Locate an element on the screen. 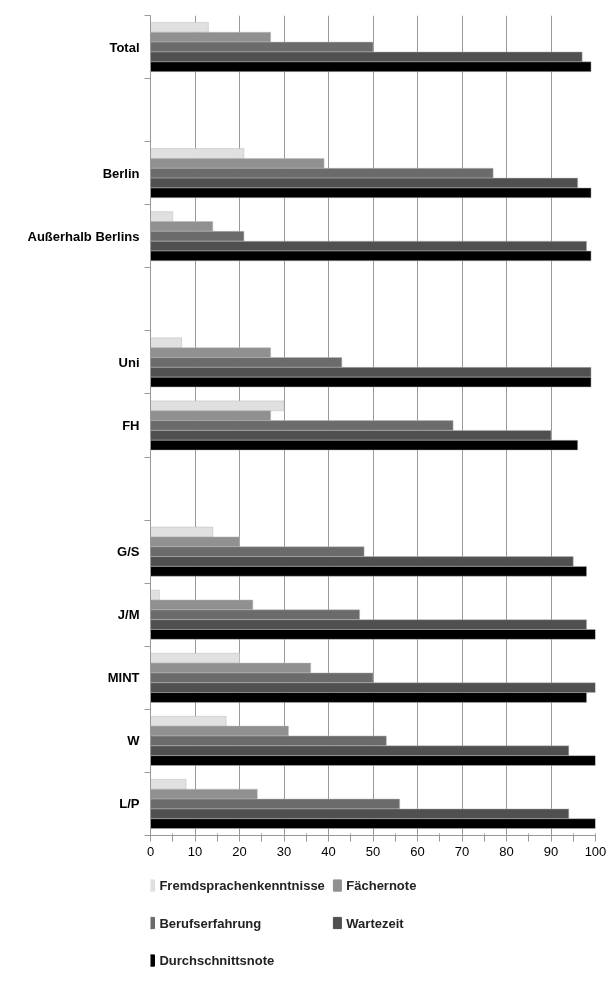 This screenshot has width=614, height=1001. y-tick-label: L/P is located at coordinates (129, 804).